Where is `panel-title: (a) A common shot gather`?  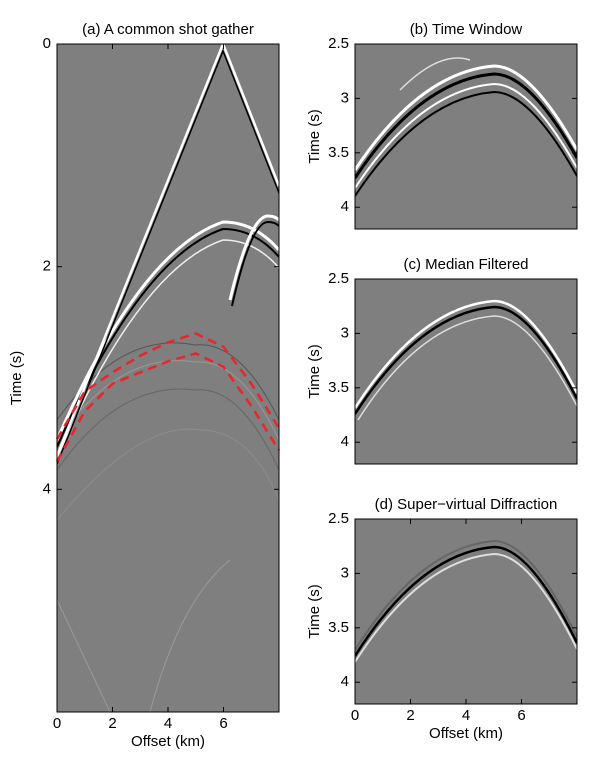
panel-title: (a) A common shot gather is located at coordinates (168, 29).